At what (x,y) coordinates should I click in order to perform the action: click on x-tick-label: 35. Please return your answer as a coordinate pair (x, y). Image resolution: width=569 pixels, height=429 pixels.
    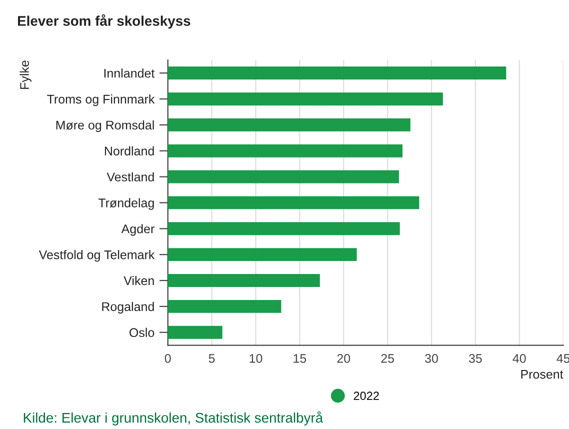
    Looking at the image, I should click on (475, 358).